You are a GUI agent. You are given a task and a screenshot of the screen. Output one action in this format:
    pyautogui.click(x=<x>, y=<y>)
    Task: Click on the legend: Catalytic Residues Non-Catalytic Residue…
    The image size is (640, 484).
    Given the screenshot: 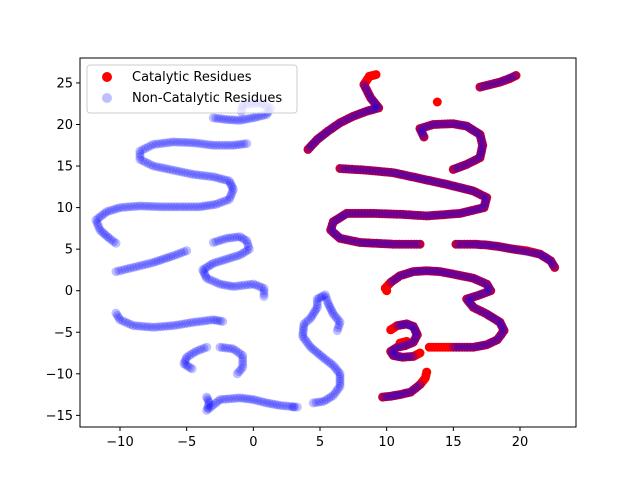 What is the action you would take?
    pyautogui.click(x=192, y=89)
    